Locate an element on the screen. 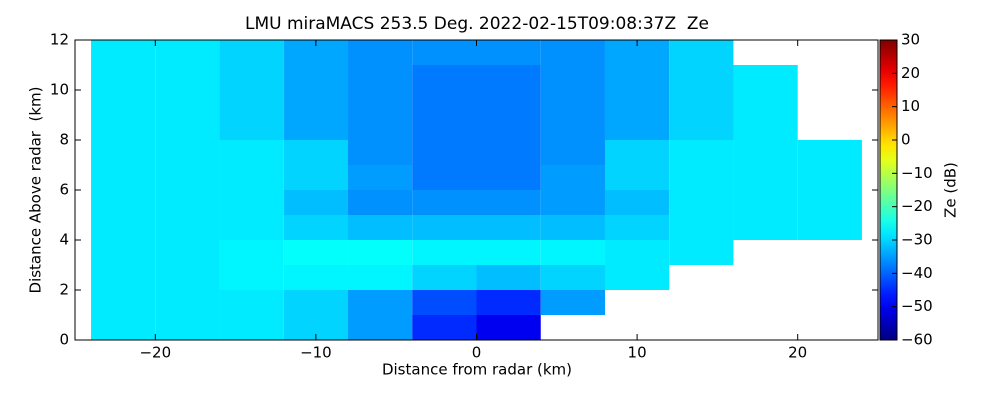 The image size is (1000, 400). colorbar-tick-label: 20 is located at coordinates (910, 73).